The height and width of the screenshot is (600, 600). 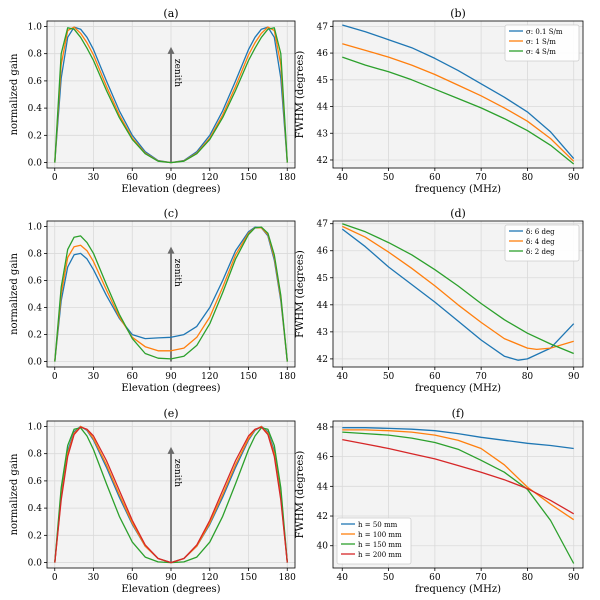 What do you see at coordinates (378, 525) in the screenshot?
I see `legend-label: h = 50 mm` at bounding box center [378, 525].